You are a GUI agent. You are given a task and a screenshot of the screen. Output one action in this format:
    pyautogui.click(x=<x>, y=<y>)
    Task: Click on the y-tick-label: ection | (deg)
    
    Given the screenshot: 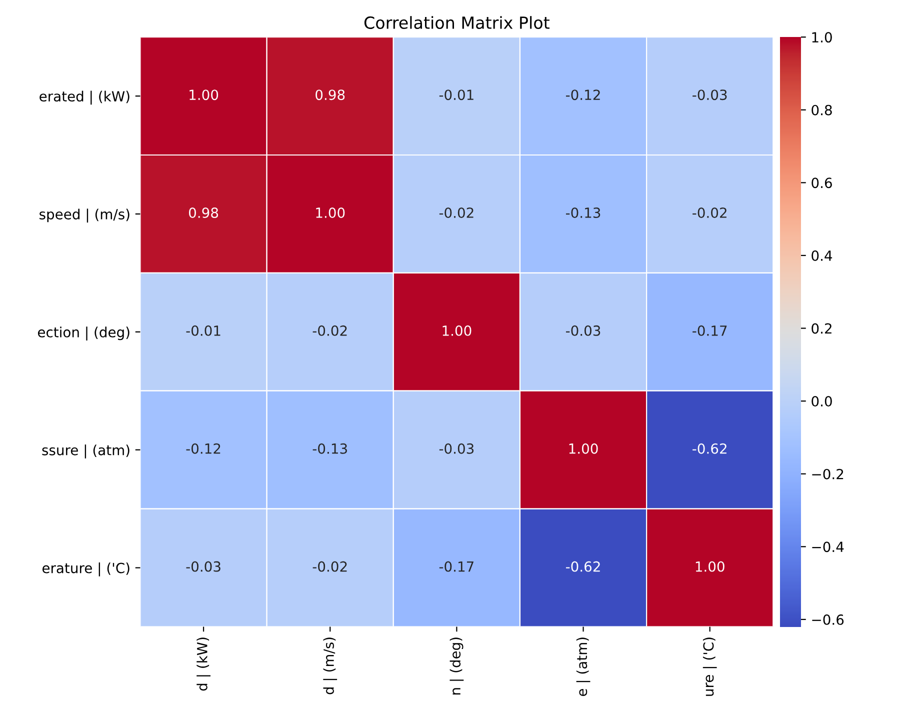 What is the action you would take?
    pyautogui.click(x=84, y=333)
    